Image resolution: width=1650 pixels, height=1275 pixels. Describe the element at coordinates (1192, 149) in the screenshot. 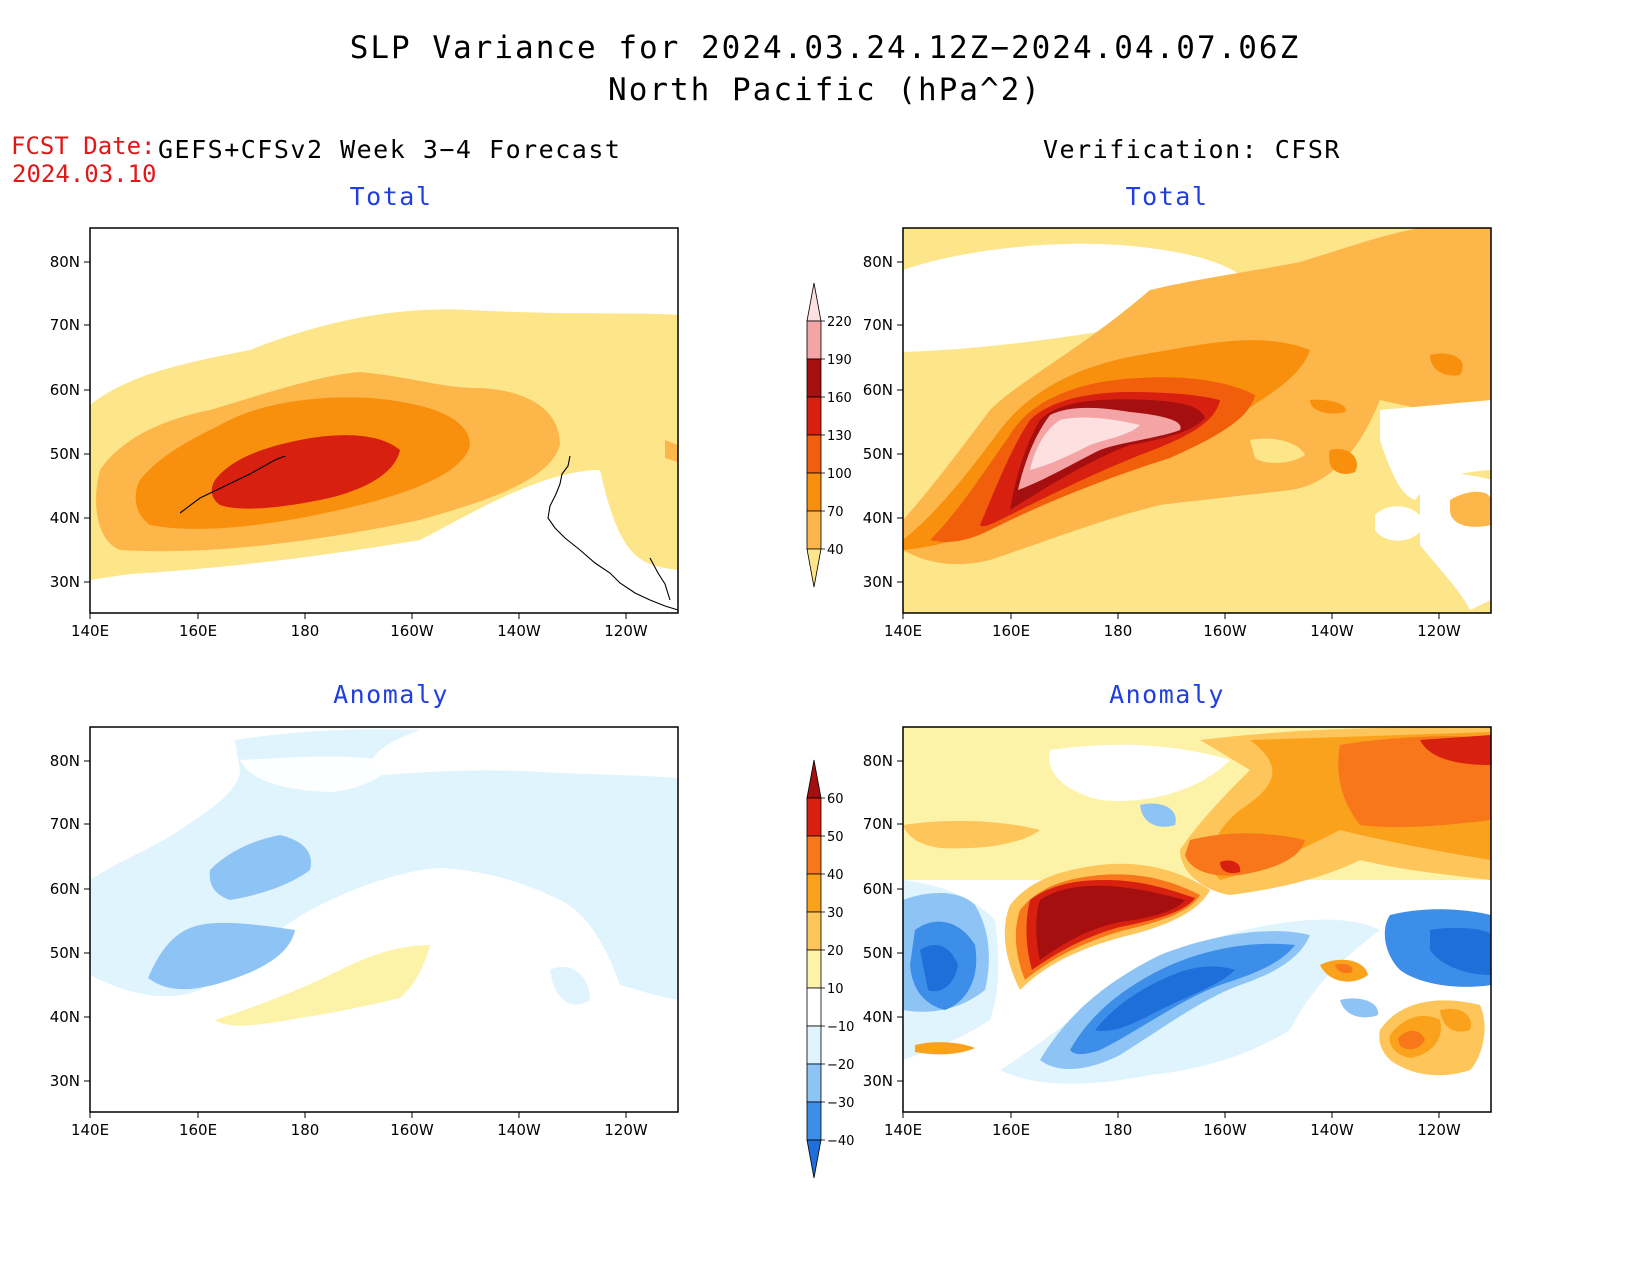

I see `verification-header: Verification: CFSR` at that location.